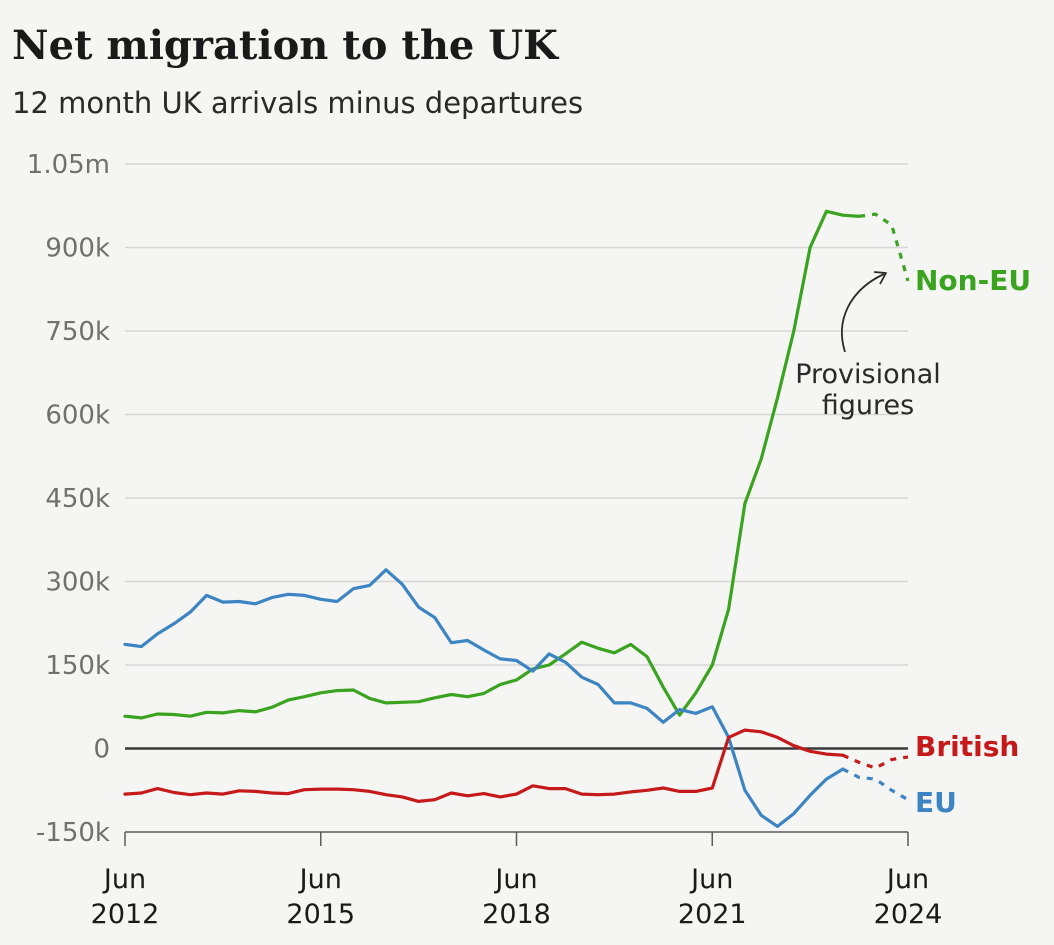 The width and height of the screenshot is (1054, 945). Describe the element at coordinates (973, 280) in the screenshot. I see `series-label-non-eu: Non-EU` at that location.